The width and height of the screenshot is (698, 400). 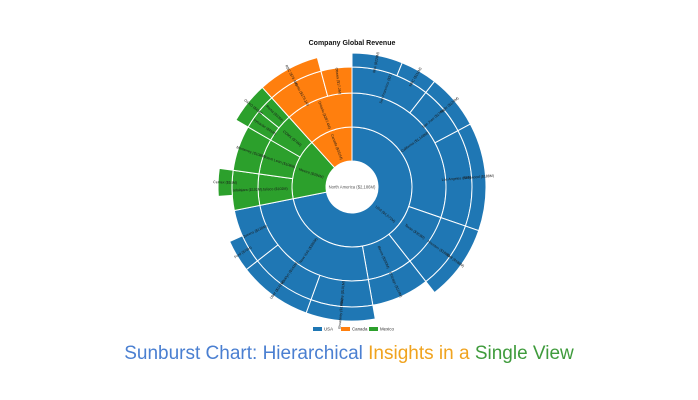 What do you see at coordinates (341, 313) in the screenshot?
I see `segment-label: Broadway ($174M)` at bounding box center [341, 313].